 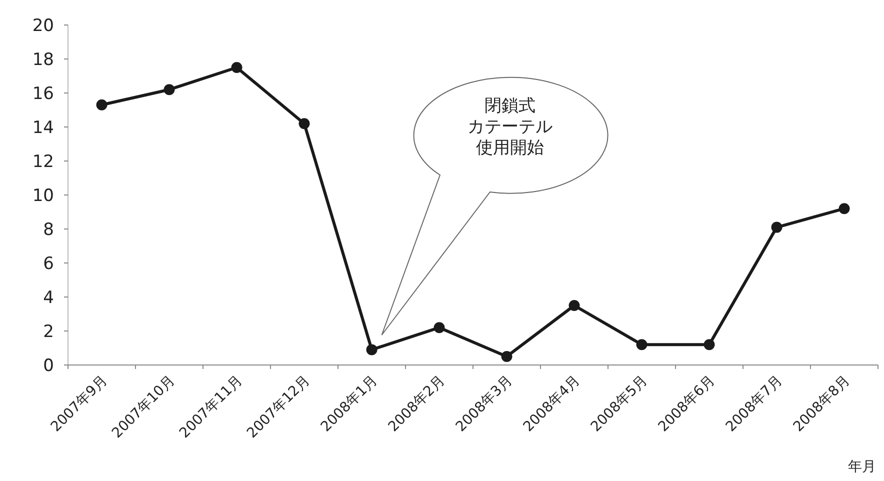 What do you see at coordinates (43, 162) in the screenshot?
I see `y-tick-label: 12` at bounding box center [43, 162].